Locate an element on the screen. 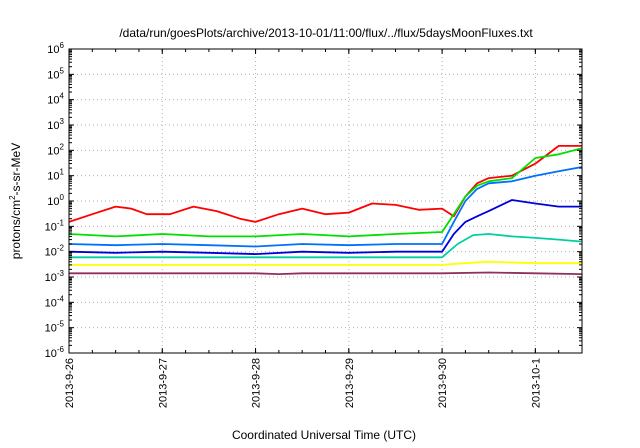  x-tick-label: 2013-9-27 is located at coordinates (163, 383).